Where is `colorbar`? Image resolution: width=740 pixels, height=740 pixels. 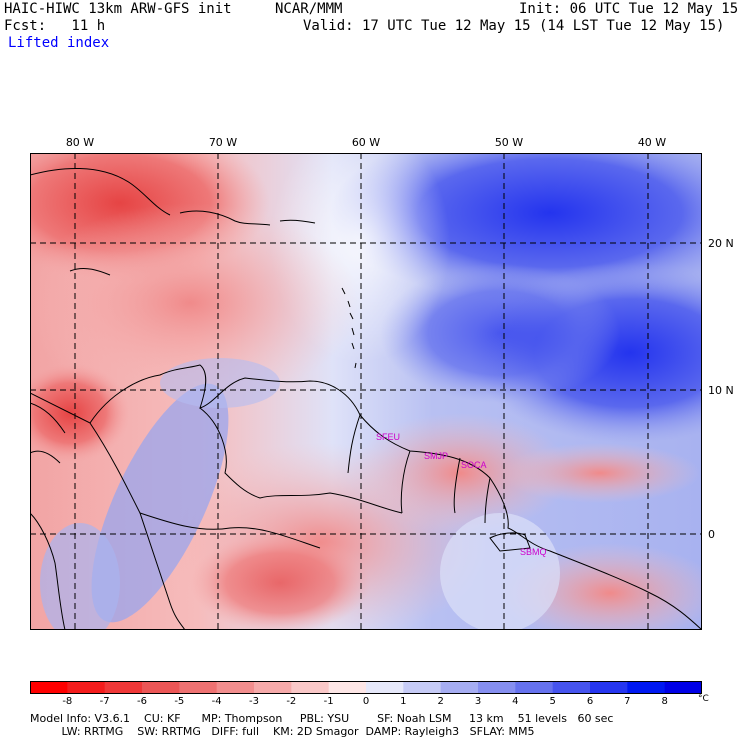 colorbar is located at coordinates (366, 687).